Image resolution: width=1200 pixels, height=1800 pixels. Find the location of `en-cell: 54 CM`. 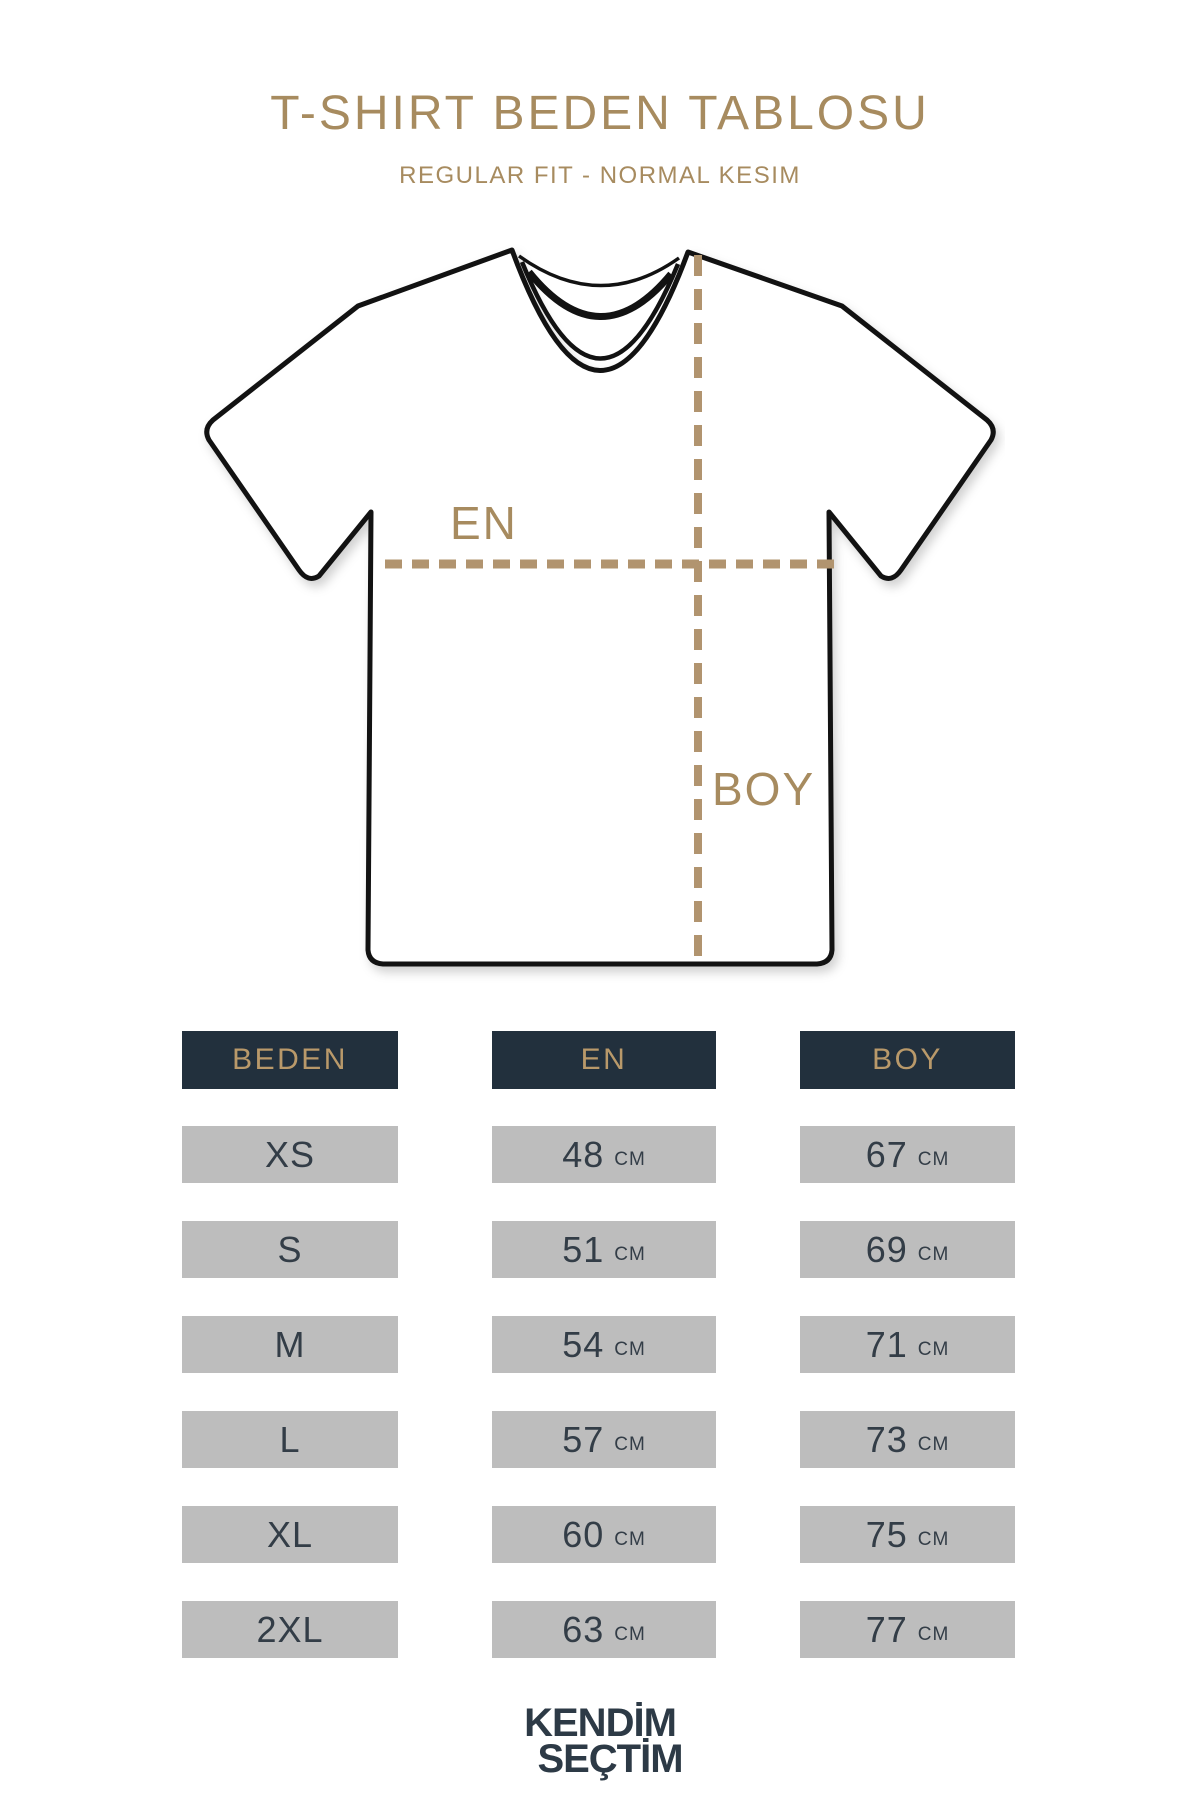

en-cell: 54 CM is located at coordinates (604, 1344).